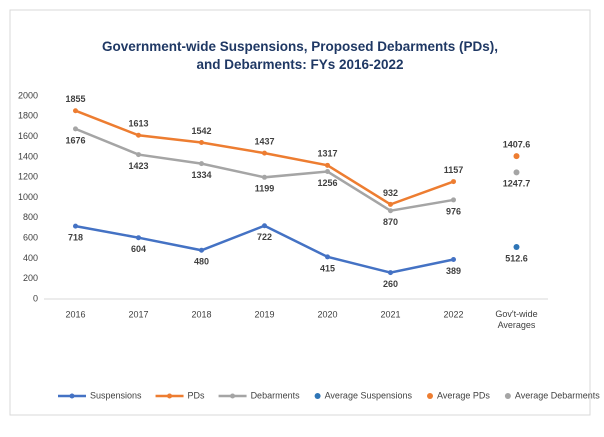 The height and width of the screenshot is (437, 604). What do you see at coordinates (138, 124) in the screenshot?
I see `data-label: 1613` at bounding box center [138, 124].